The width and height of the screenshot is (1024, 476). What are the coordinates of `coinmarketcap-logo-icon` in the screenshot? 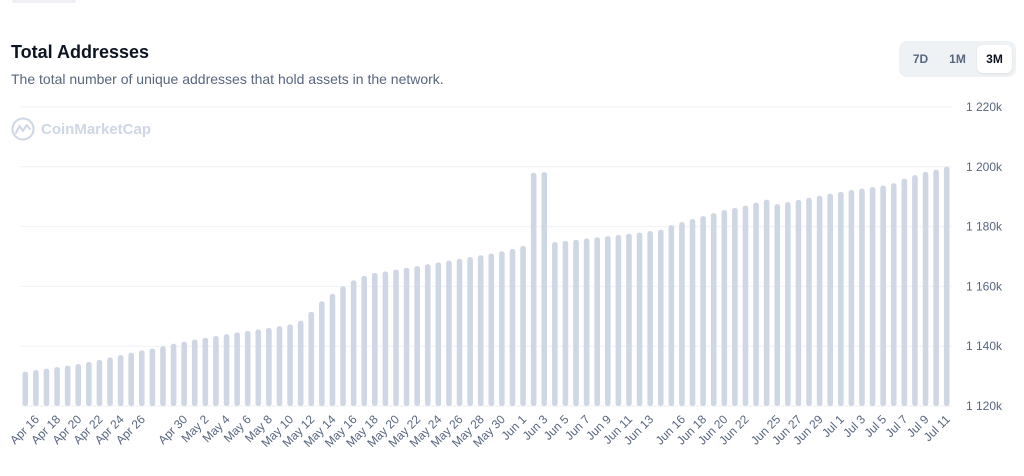 It's located at (23, 129).